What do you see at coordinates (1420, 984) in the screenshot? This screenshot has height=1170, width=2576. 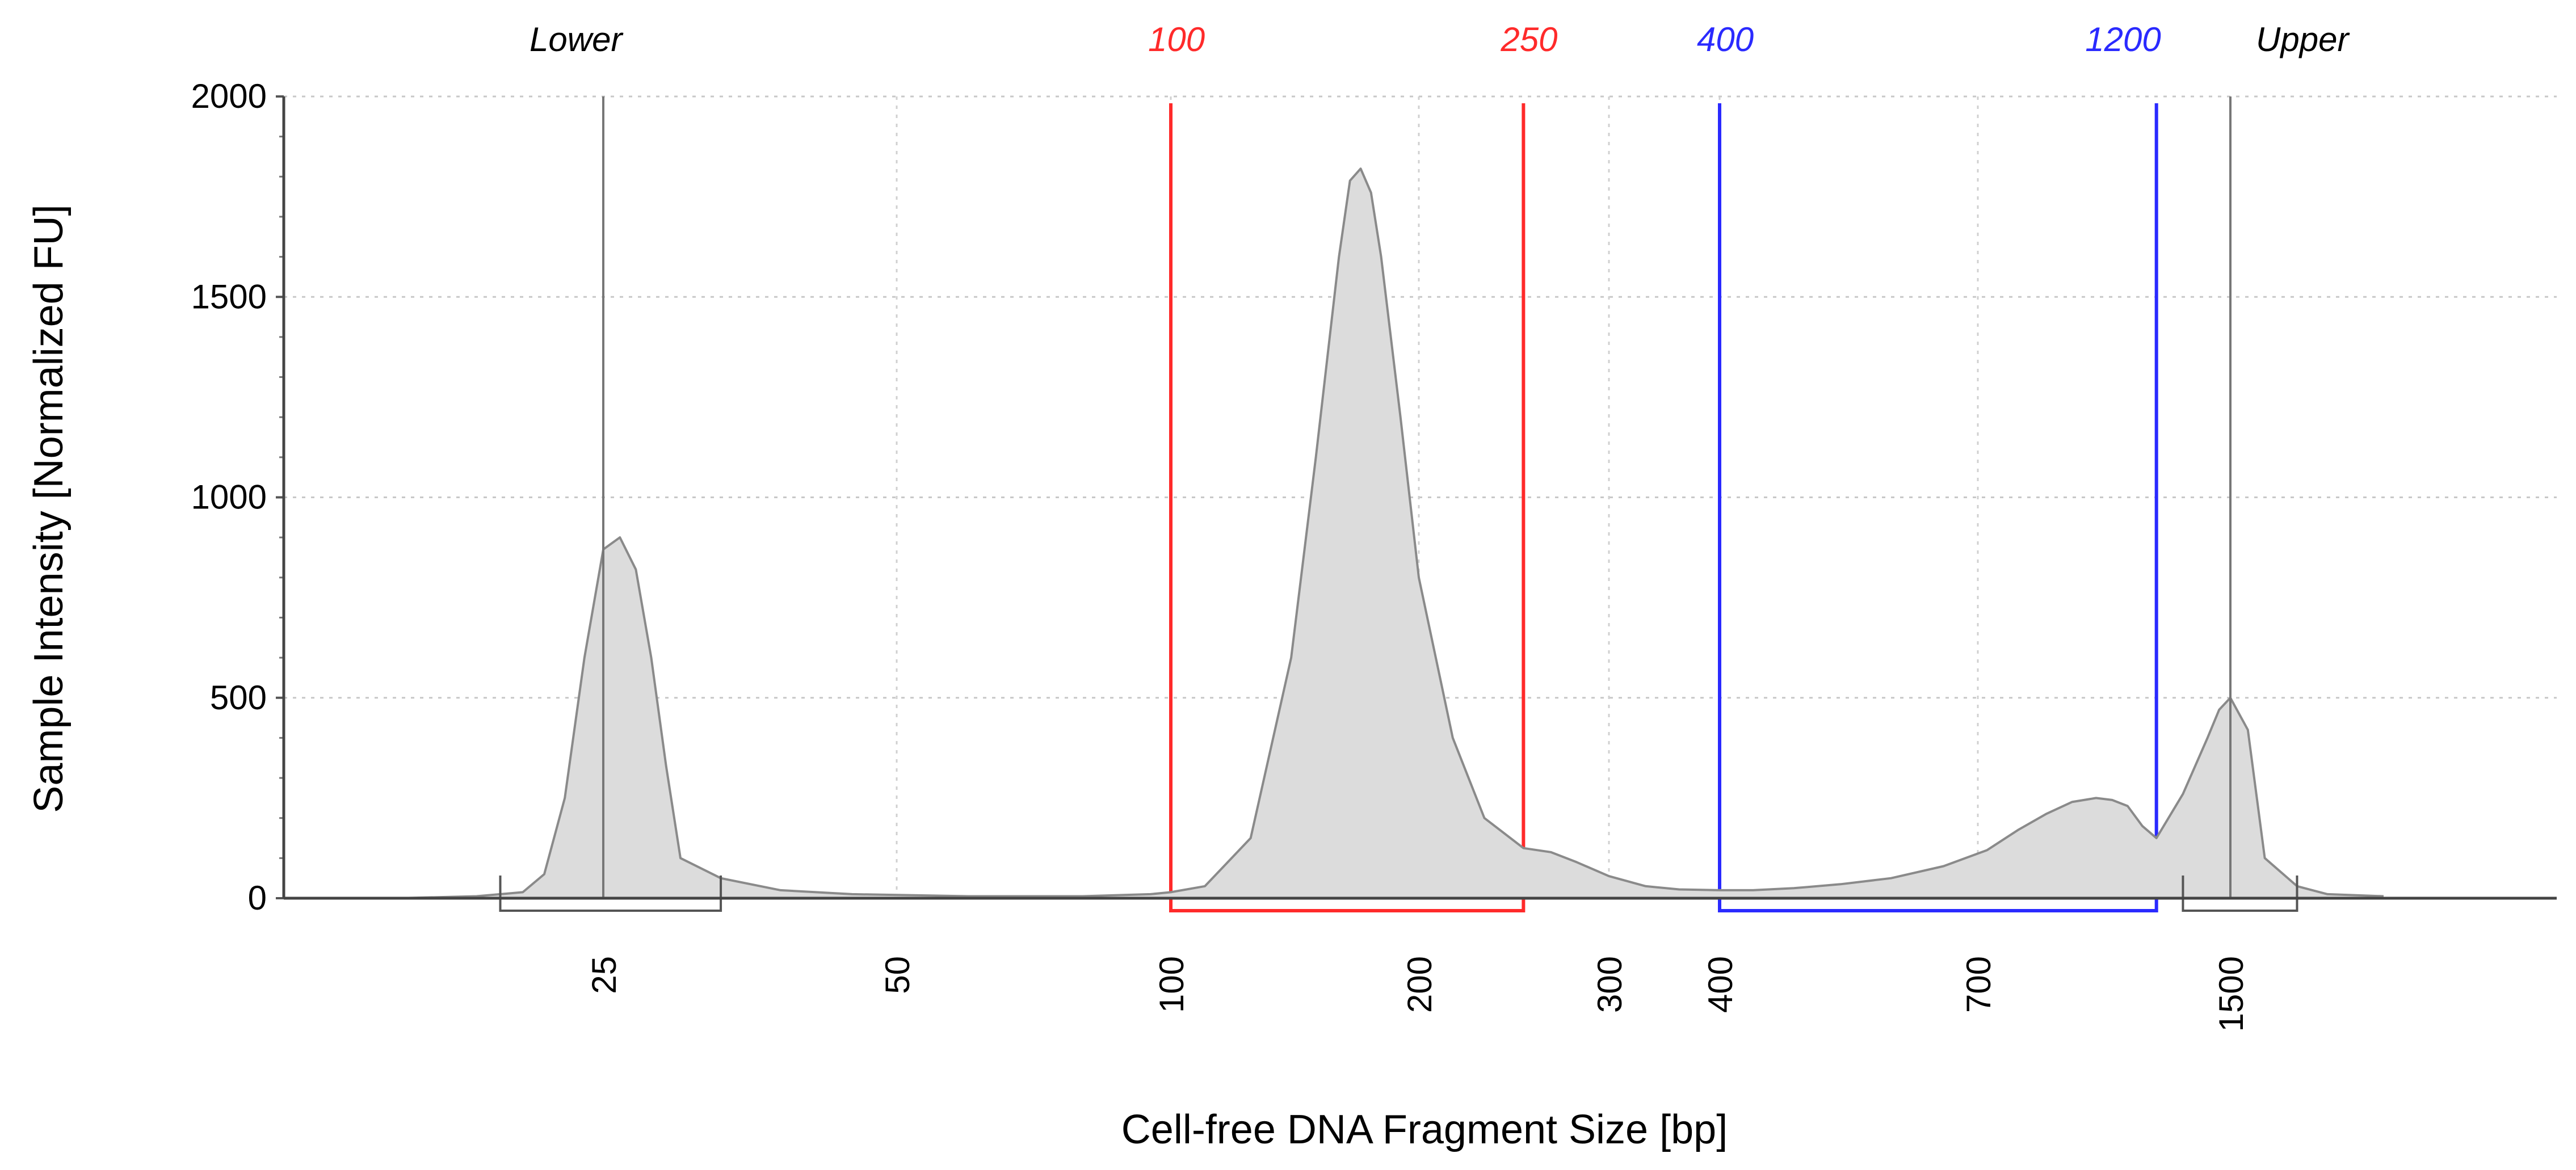 I see `x-tick-label: 200` at bounding box center [1420, 984].